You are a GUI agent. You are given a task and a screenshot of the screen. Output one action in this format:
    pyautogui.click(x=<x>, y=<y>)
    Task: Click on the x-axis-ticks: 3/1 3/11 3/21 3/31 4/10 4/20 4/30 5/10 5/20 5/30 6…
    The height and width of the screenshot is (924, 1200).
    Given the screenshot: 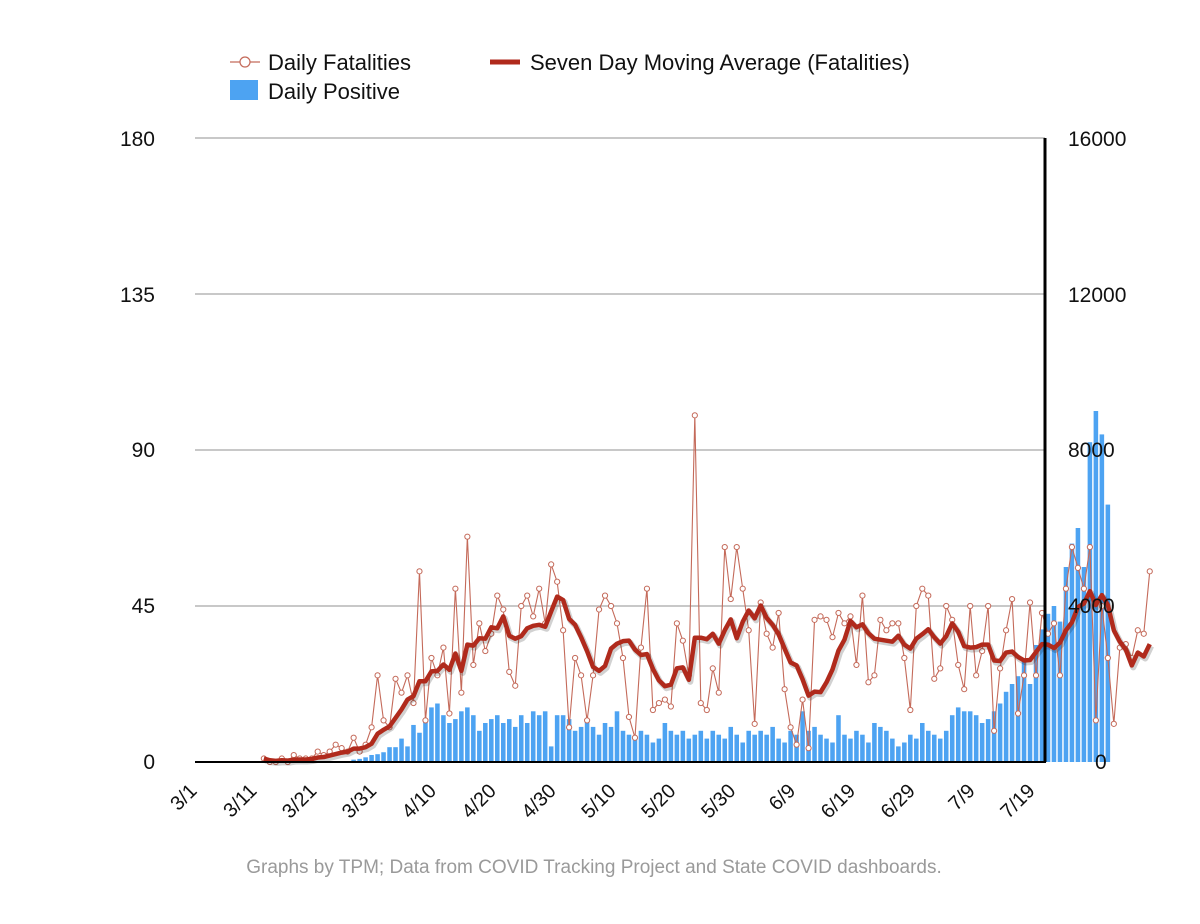 What is the action you would take?
    pyautogui.click(x=602, y=801)
    